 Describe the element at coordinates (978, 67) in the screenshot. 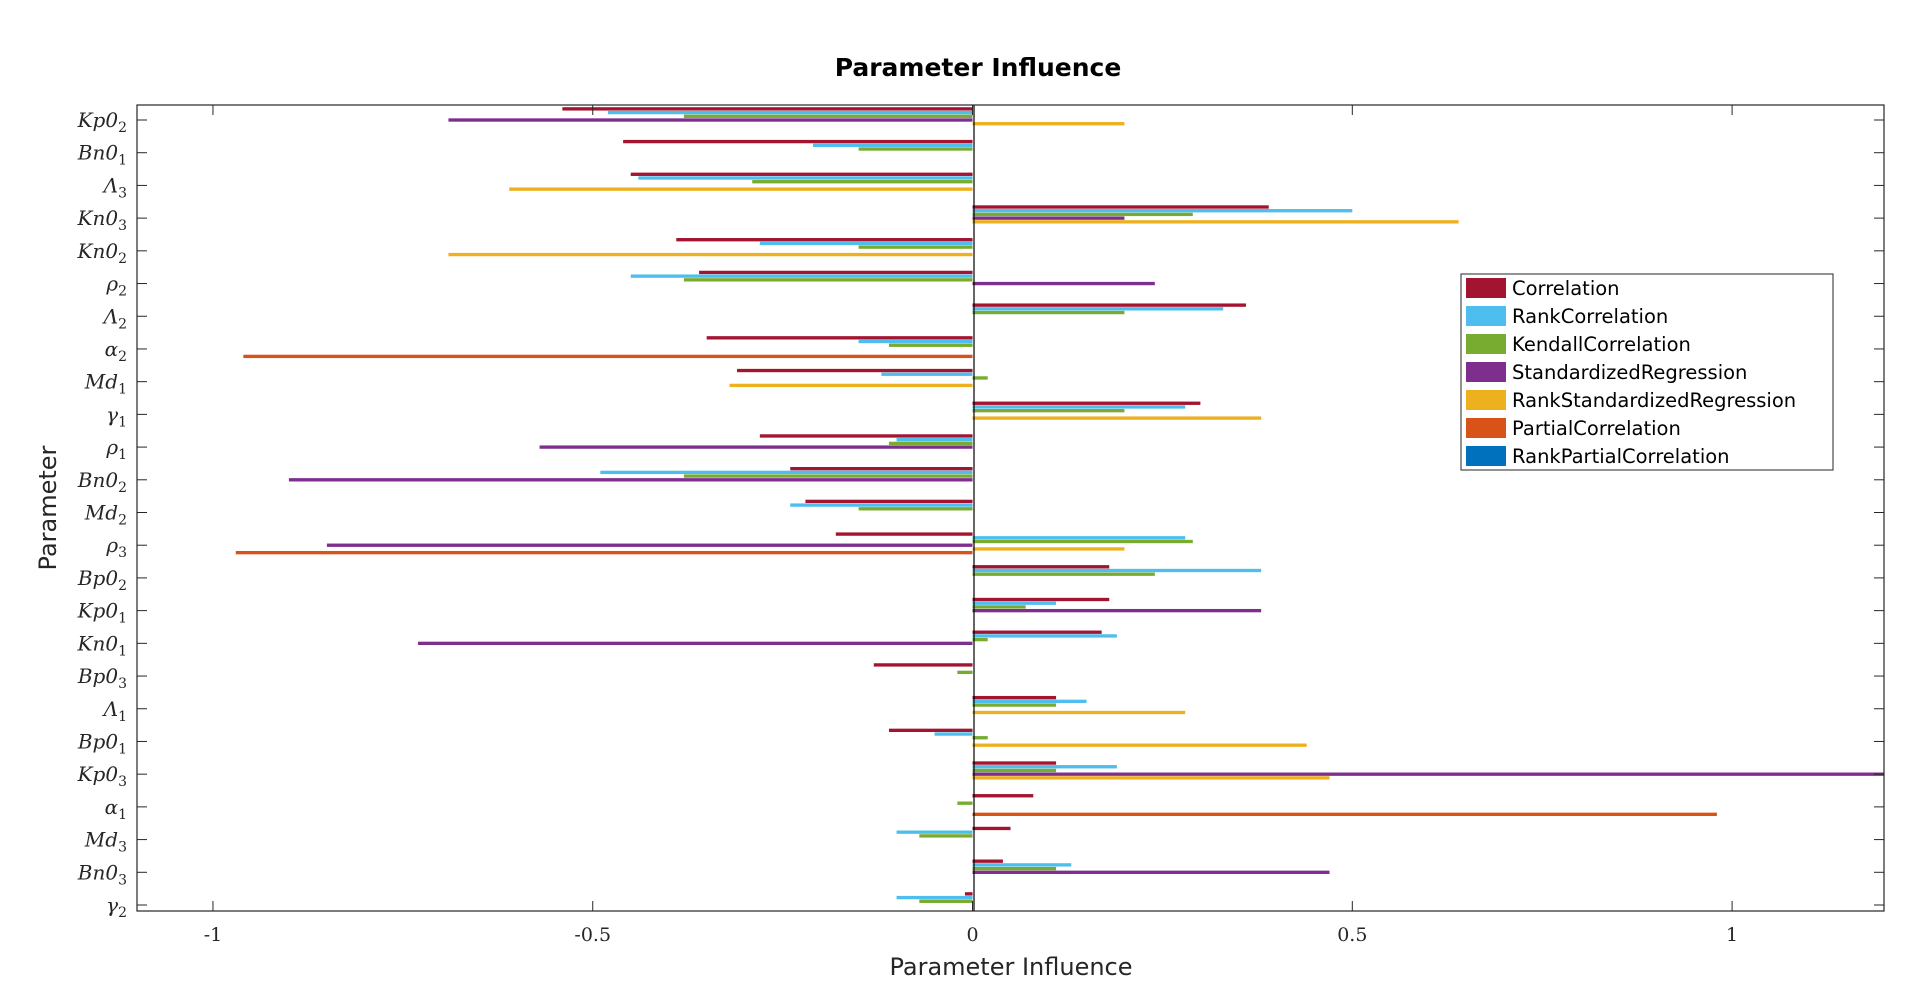

I see `chart-title: Parameter Influence` at that location.